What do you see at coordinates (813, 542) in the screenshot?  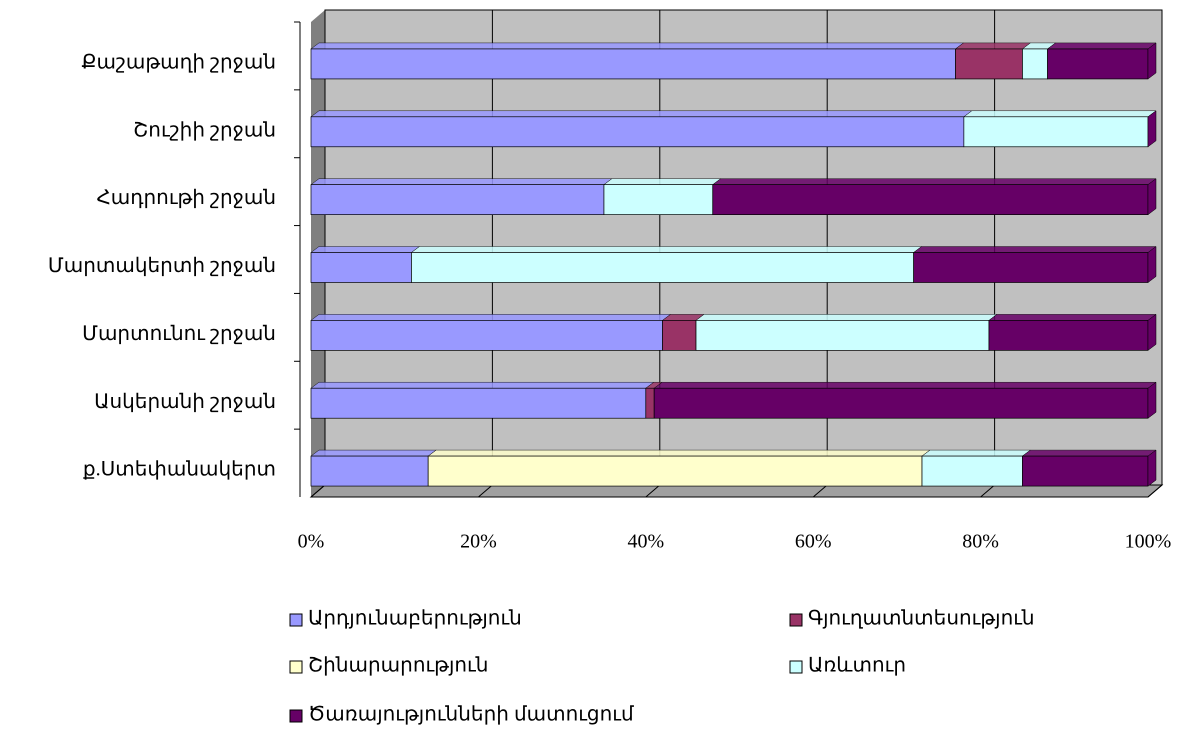 I see `x-tick-label: 60%` at bounding box center [813, 542].